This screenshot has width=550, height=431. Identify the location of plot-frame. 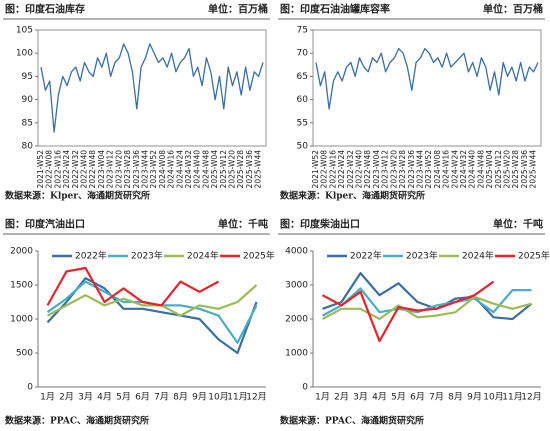
(427, 88).